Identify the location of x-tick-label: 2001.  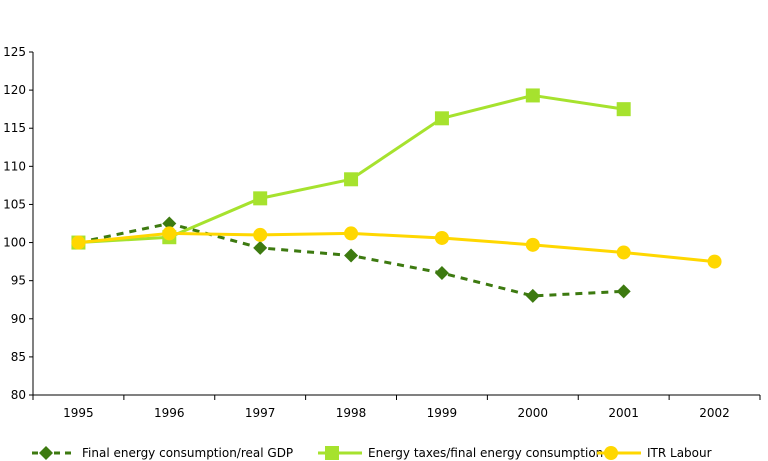
(623, 413).